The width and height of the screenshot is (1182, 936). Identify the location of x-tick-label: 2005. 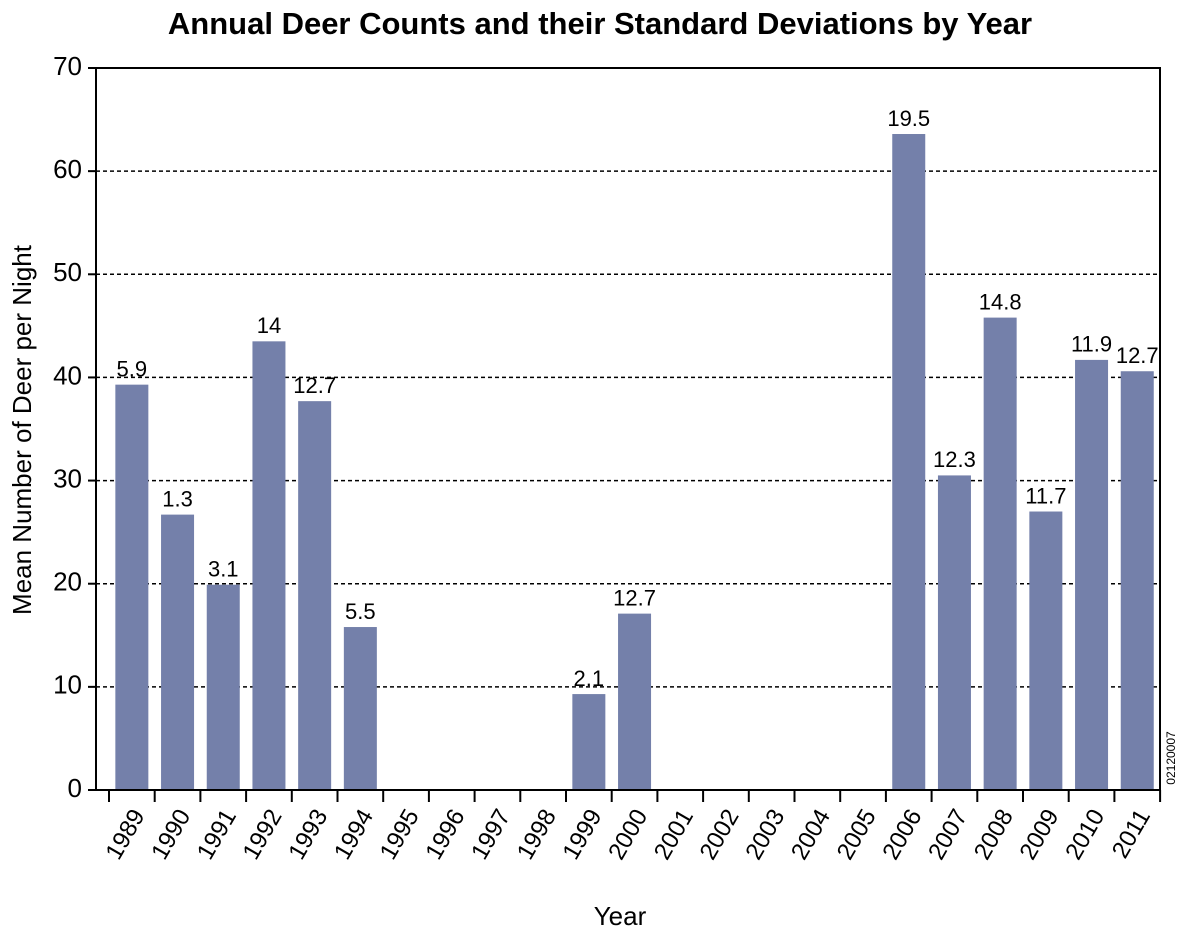
(857, 835).